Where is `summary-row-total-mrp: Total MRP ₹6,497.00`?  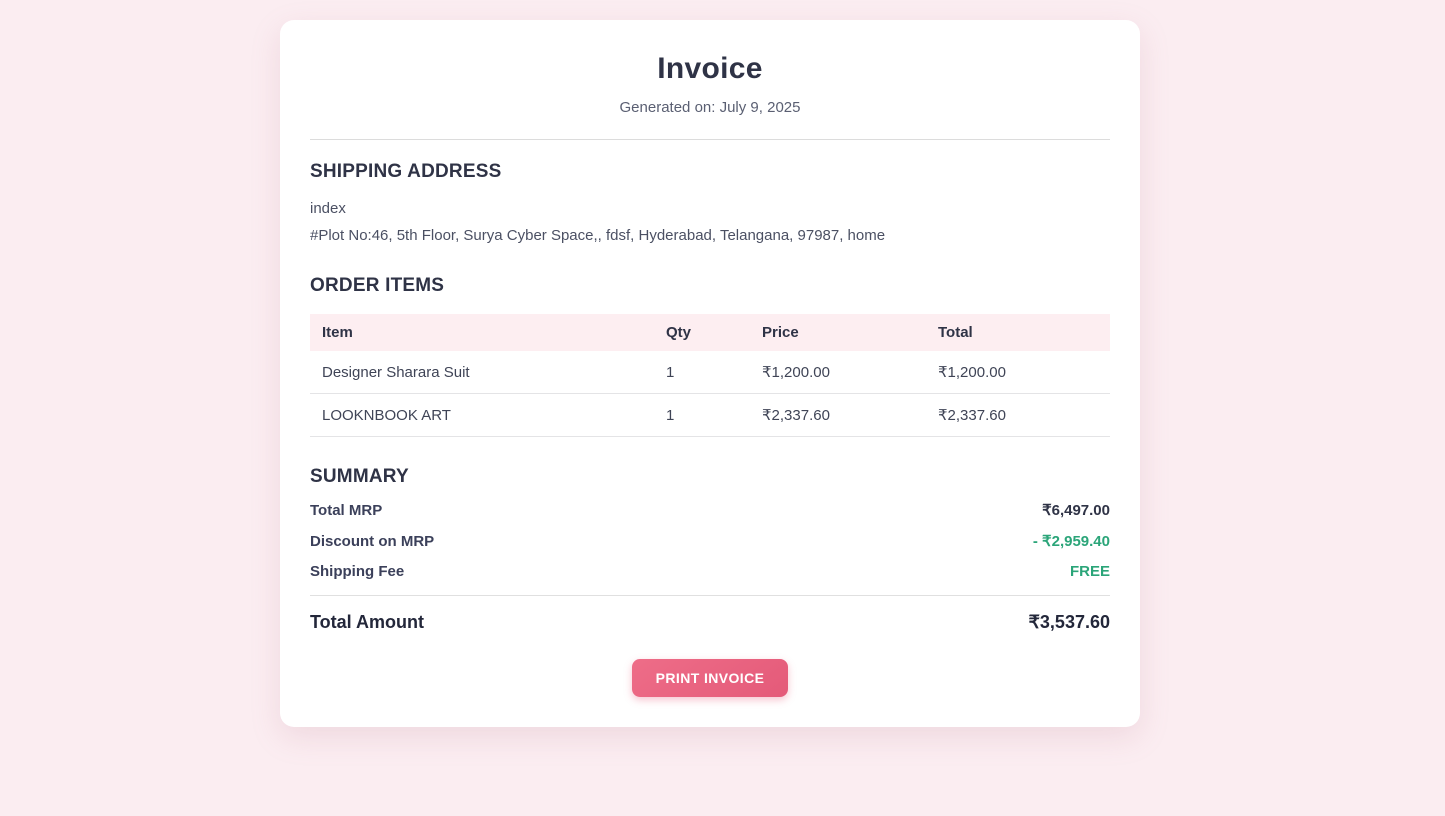 summary-row-total-mrp: Total MRP ₹6,497.00 is located at coordinates (710, 510).